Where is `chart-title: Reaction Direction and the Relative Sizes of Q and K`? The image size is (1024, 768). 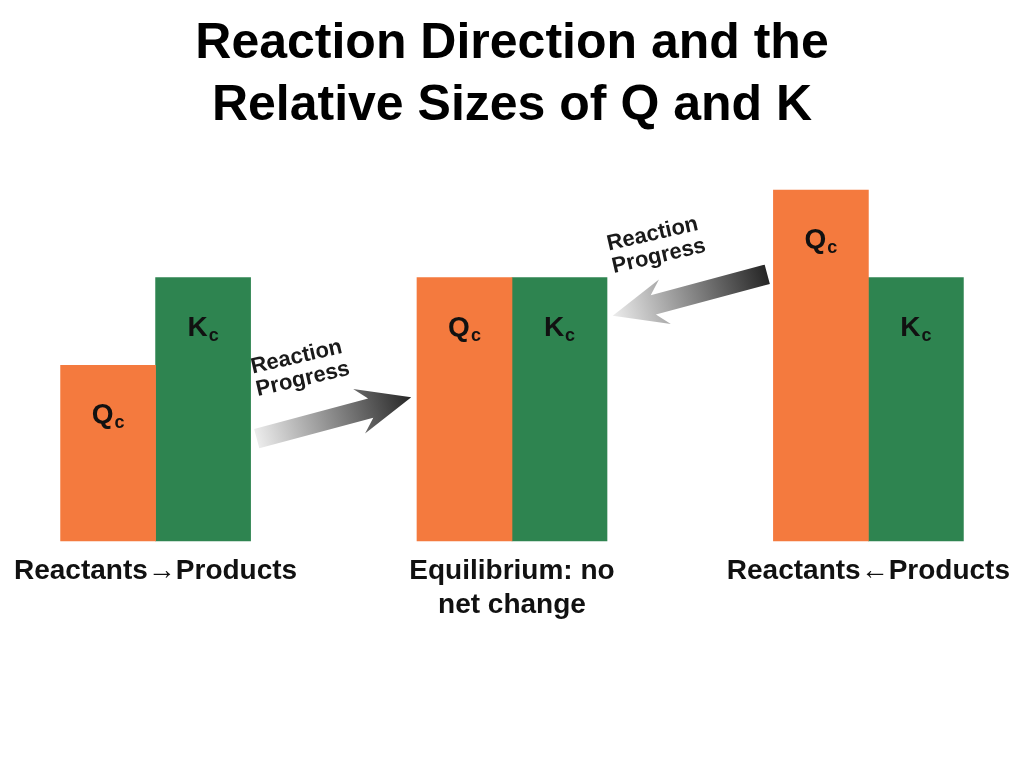
chart-title: Reaction Direction and the Relative Sizes of Q and K is located at coordinates (512, 72).